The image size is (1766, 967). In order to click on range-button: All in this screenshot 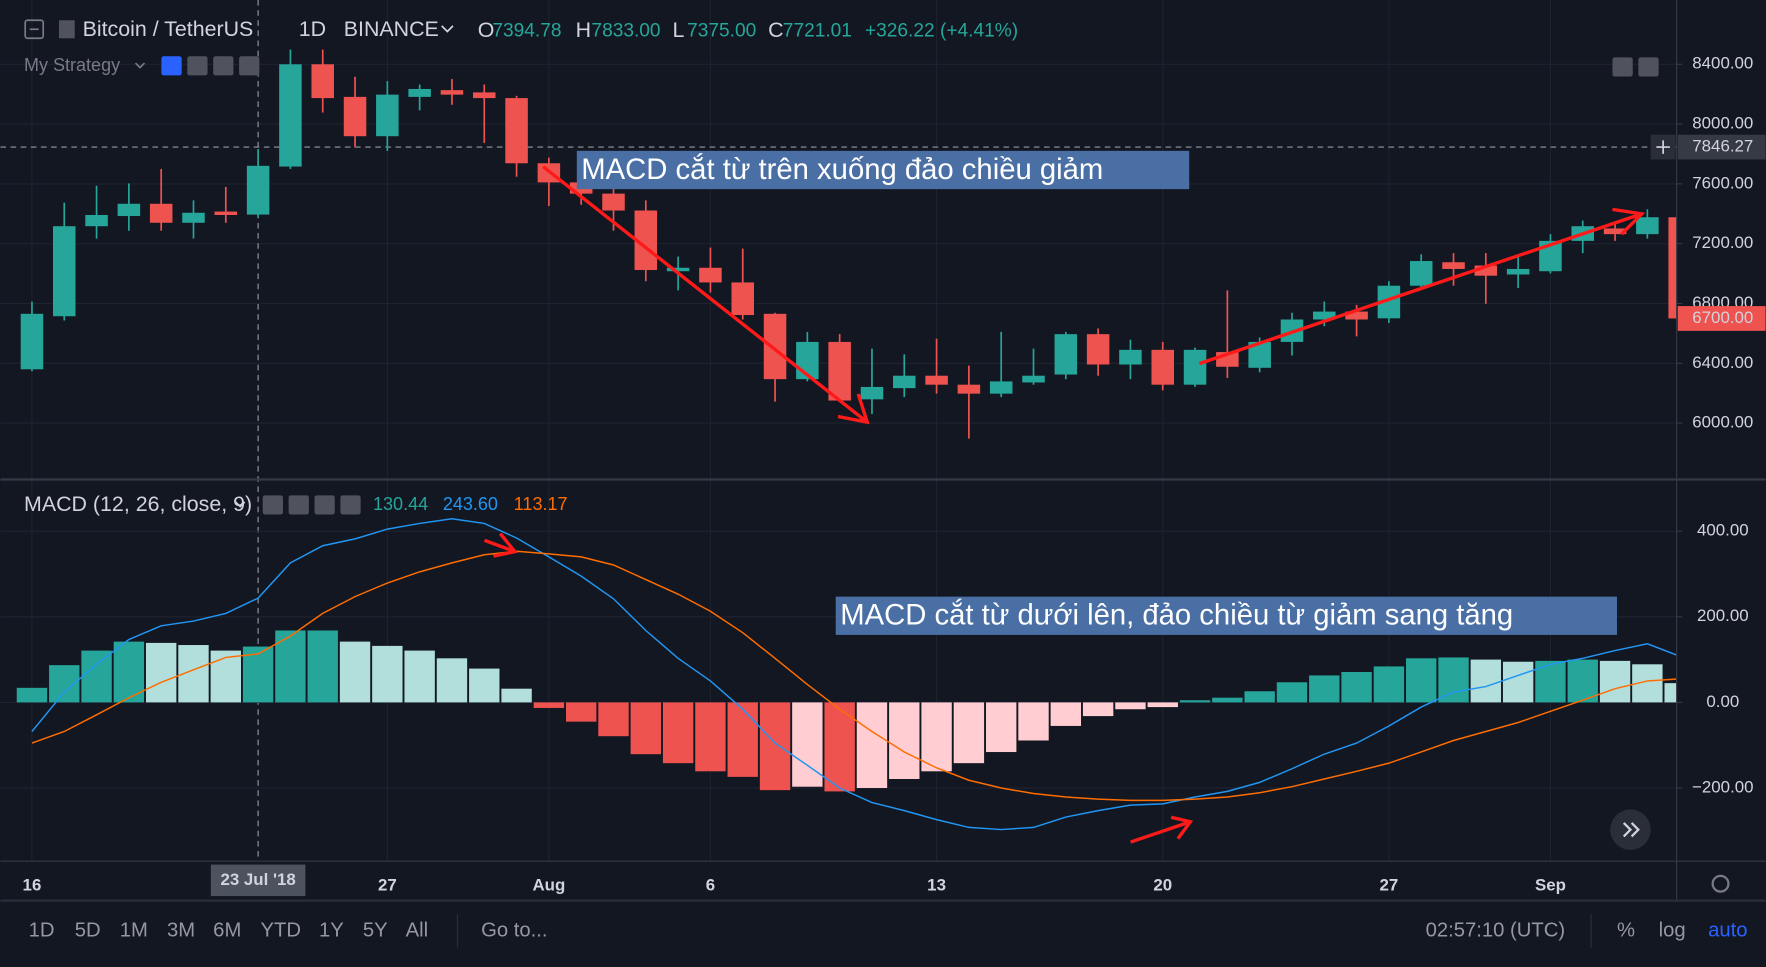, I will do `click(417, 930)`.